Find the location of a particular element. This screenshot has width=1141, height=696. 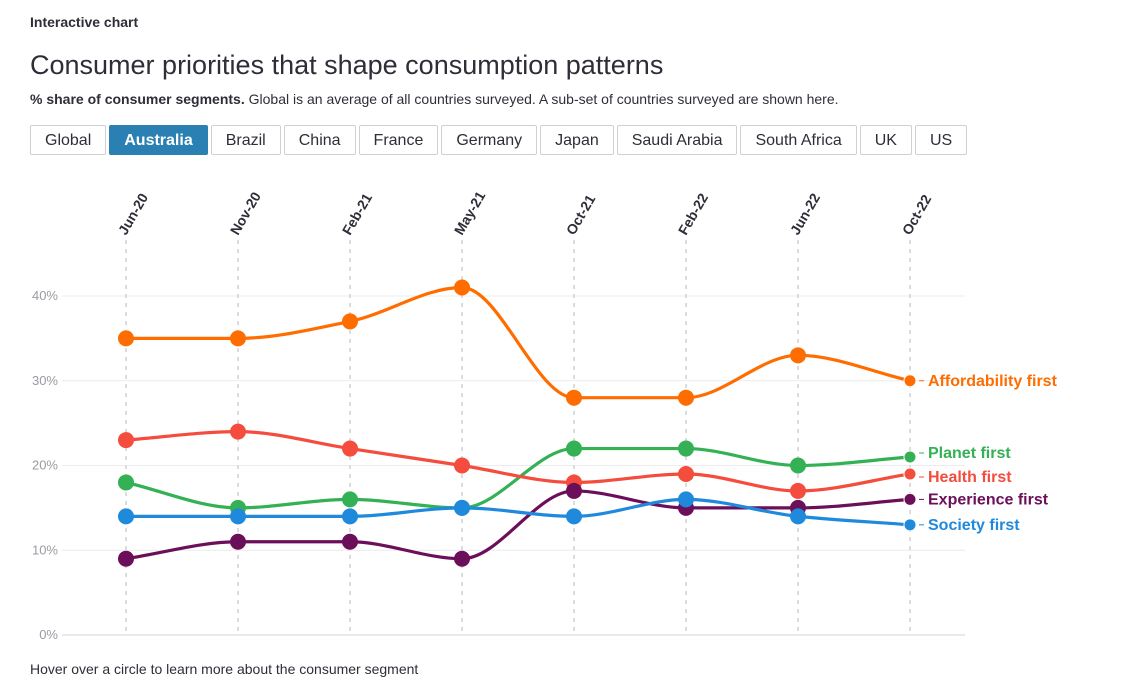

series-line-affordability-first is located at coordinates (518, 342).